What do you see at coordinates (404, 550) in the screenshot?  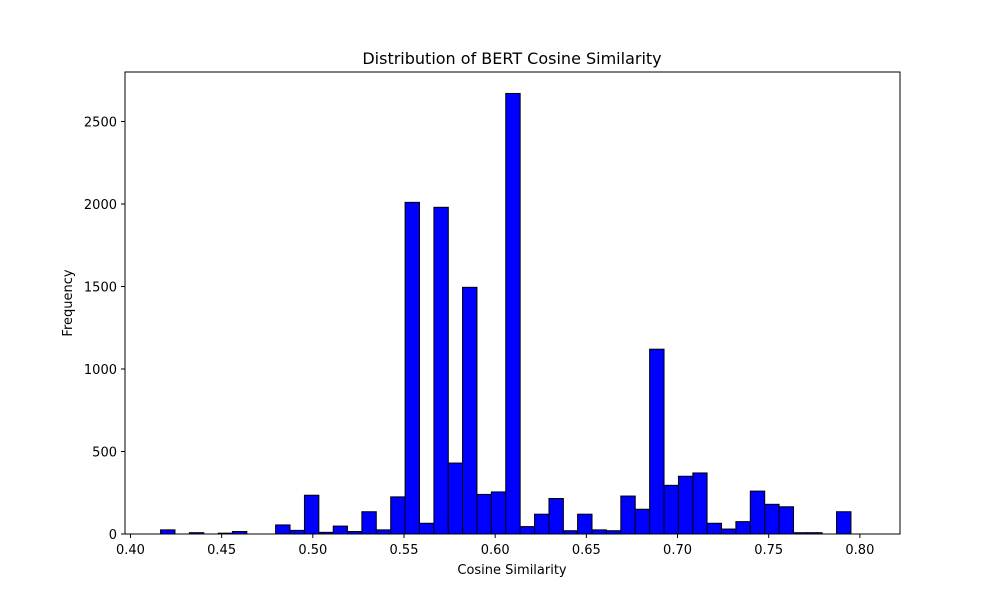 I see `x-tick-label: 0.55` at bounding box center [404, 550].